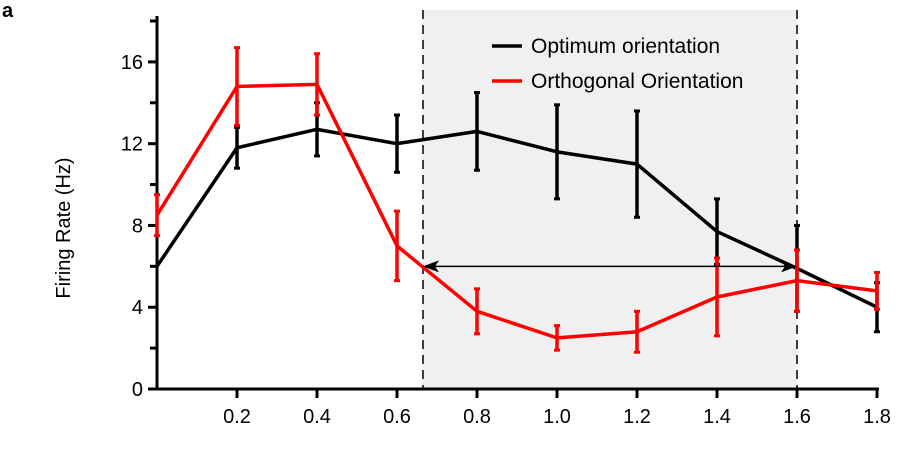  What do you see at coordinates (137, 390) in the screenshot?
I see `y-tick-label: 0` at bounding box center [137, 390].